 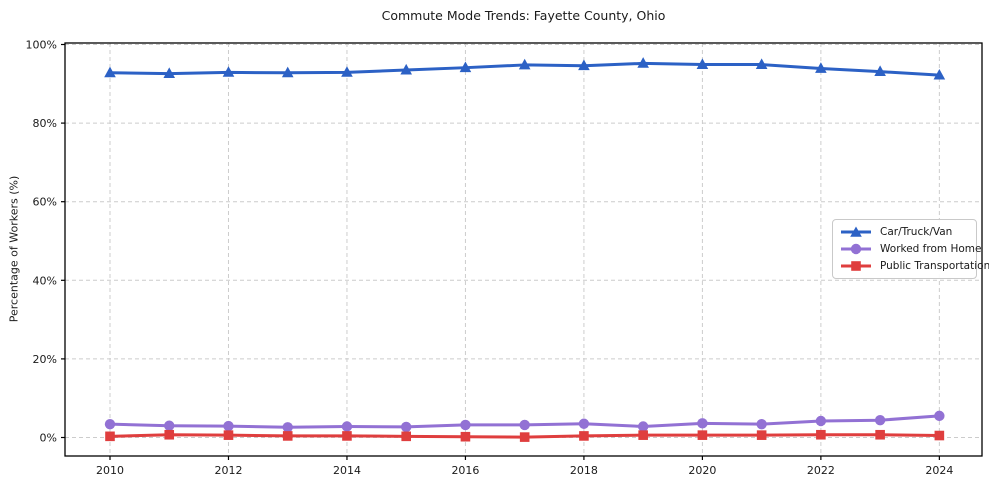 What do you see at coordinates (41, 45) in the screenshot?
I see `y-tick-label: 100%` at bounding box center [41, 45].